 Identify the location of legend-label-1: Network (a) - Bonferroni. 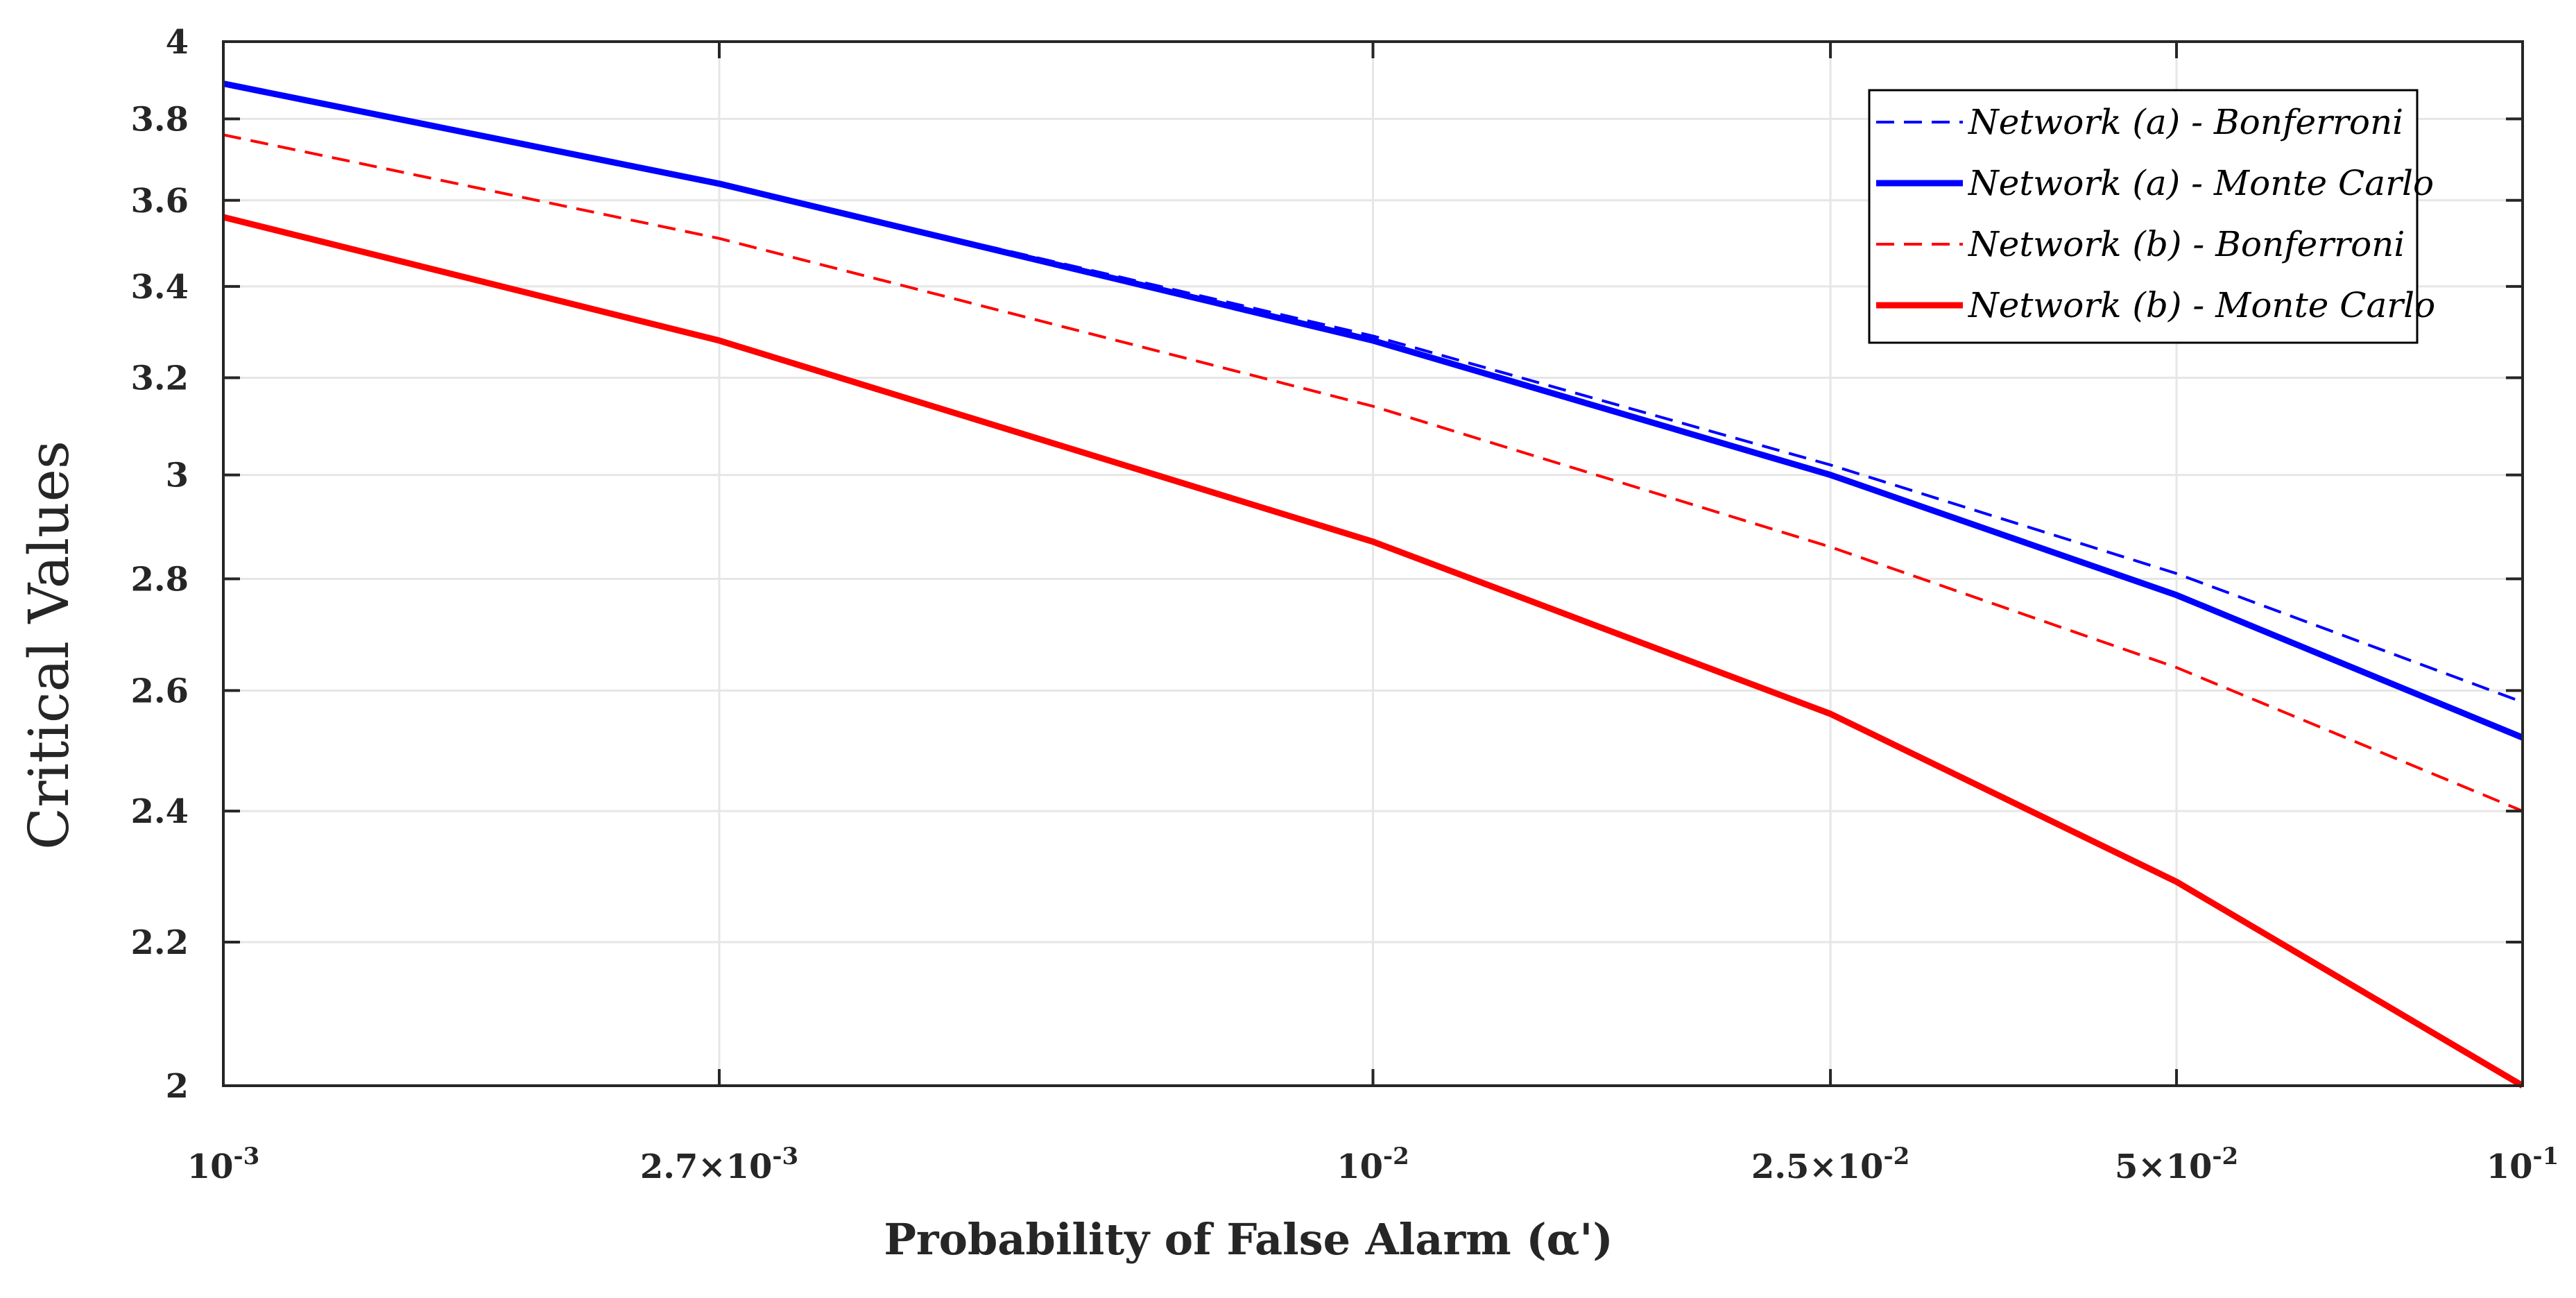
(2185, 122).